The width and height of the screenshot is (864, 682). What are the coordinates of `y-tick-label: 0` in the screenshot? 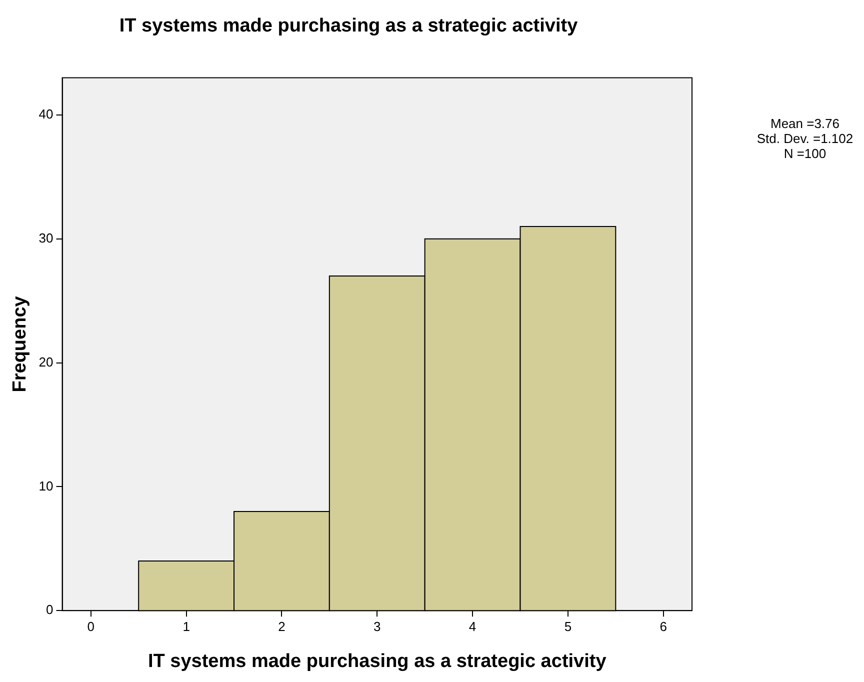 It's located at (50, 610).